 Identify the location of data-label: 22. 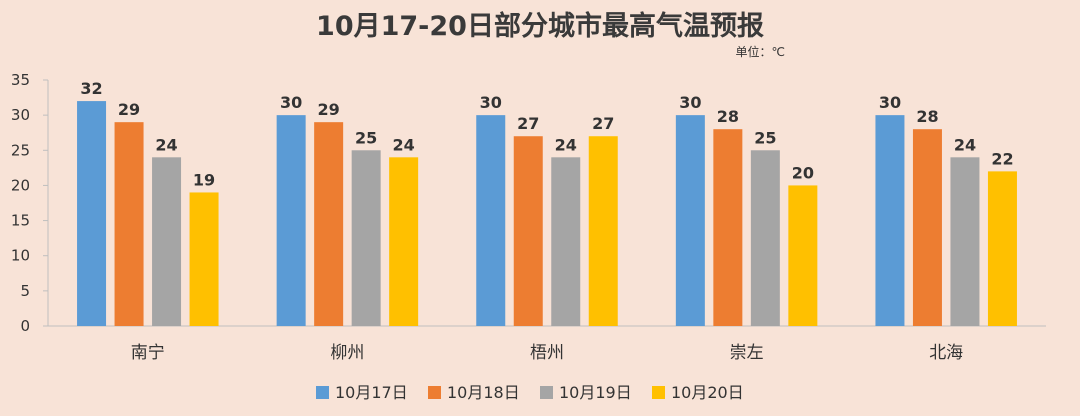
(1002, 158).